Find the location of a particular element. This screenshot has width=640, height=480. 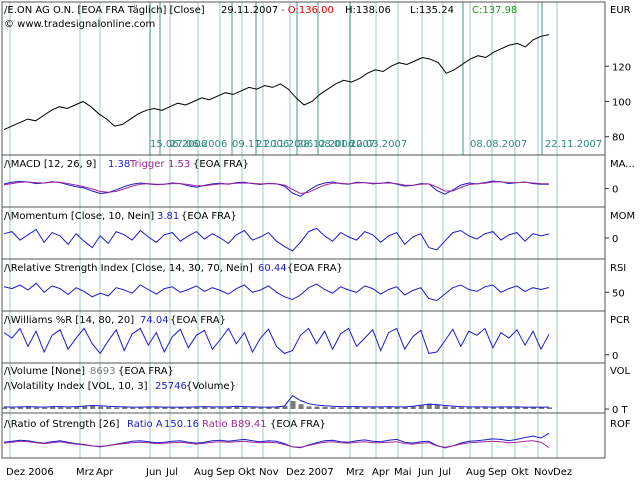

event-date-label: 08.08.2007 is located at coordinates (498, 144).